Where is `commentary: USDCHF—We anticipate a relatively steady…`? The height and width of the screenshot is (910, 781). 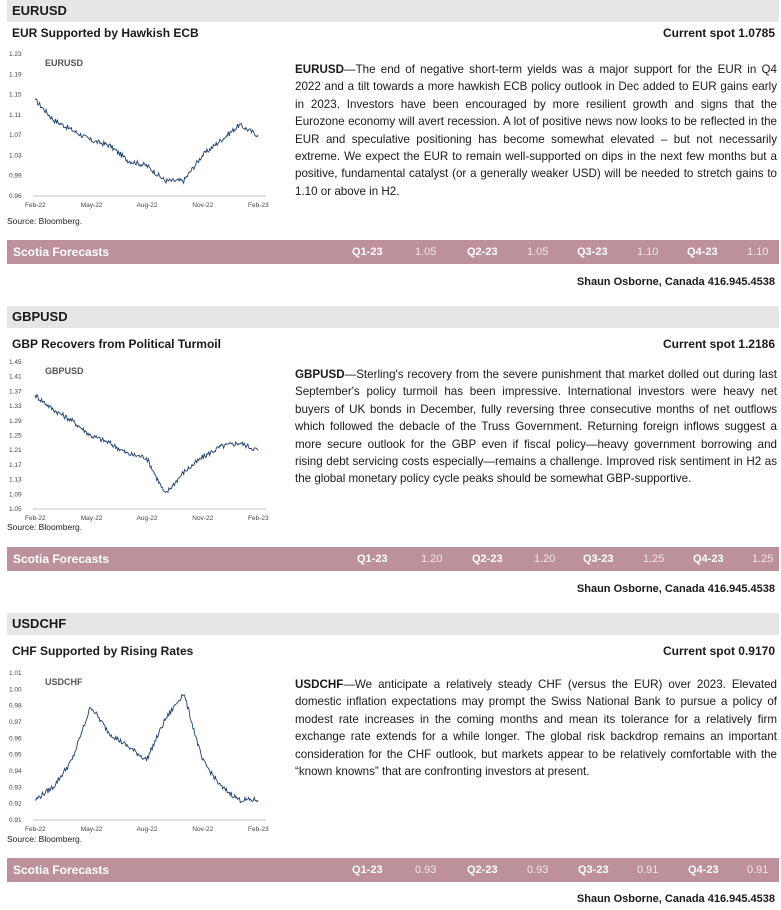
commentary: USDCHF—We anticipate a relatively steady… is located at coordinates (536, 728).